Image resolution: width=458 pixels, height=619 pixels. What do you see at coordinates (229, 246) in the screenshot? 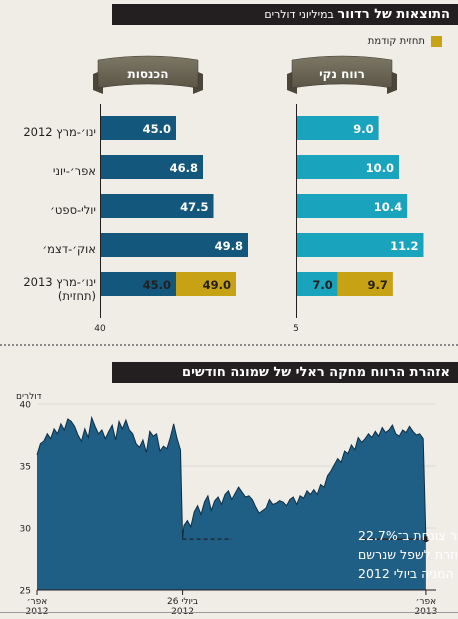
I see `revenue-bar-label-3: 49.8` at bounding box center [229, 246].